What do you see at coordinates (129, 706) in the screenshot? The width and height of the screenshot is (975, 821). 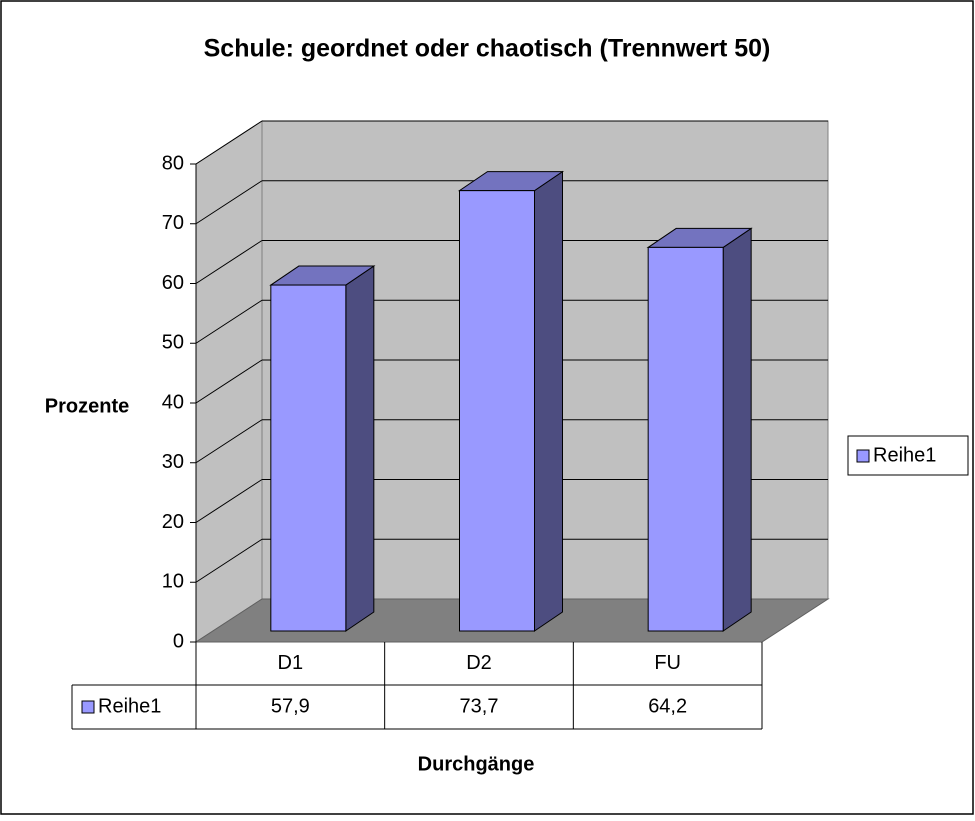 I see `table-series-name: Reihe1` at bounding box center [129, 706].